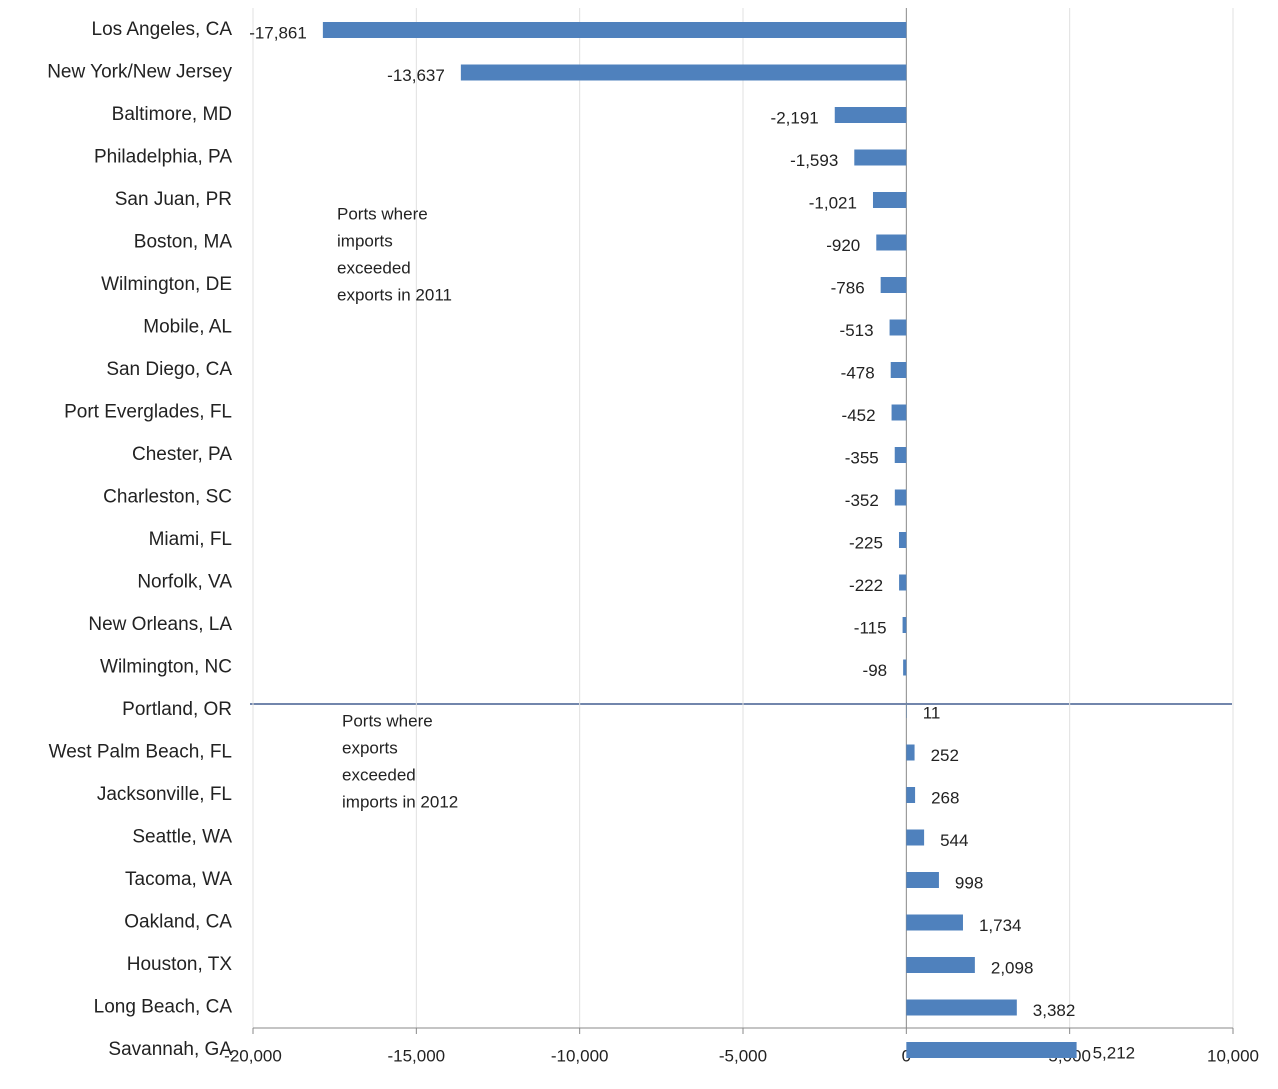 The width and height of the screenshot is (1278, 1089). What do you see at coordinates (945, 755) in the screenshot?
I see `data-label: 252` at bounding box center [945, 755].